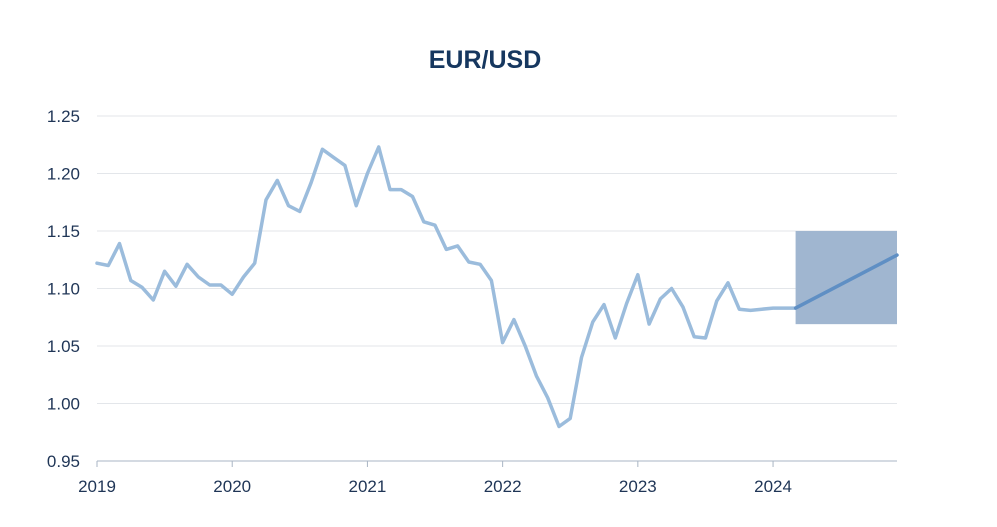  Describe the element at coordinates (773, 486) in the screenshot. I see `x-tick-label-2024: 2024` at that location.